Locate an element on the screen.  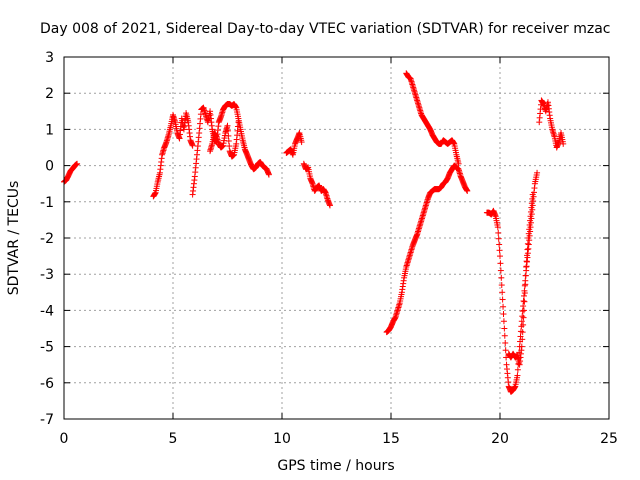
y-tick-label: -4 is located at coordinates (47, 311).